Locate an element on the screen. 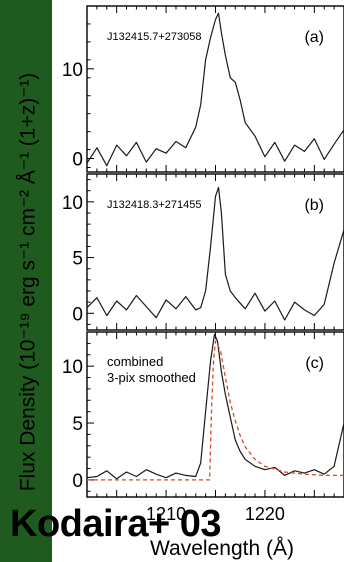 The height and width of the screenshot is (562, 344). x-tick-label: 1220 is located at coordinates (265, 514).